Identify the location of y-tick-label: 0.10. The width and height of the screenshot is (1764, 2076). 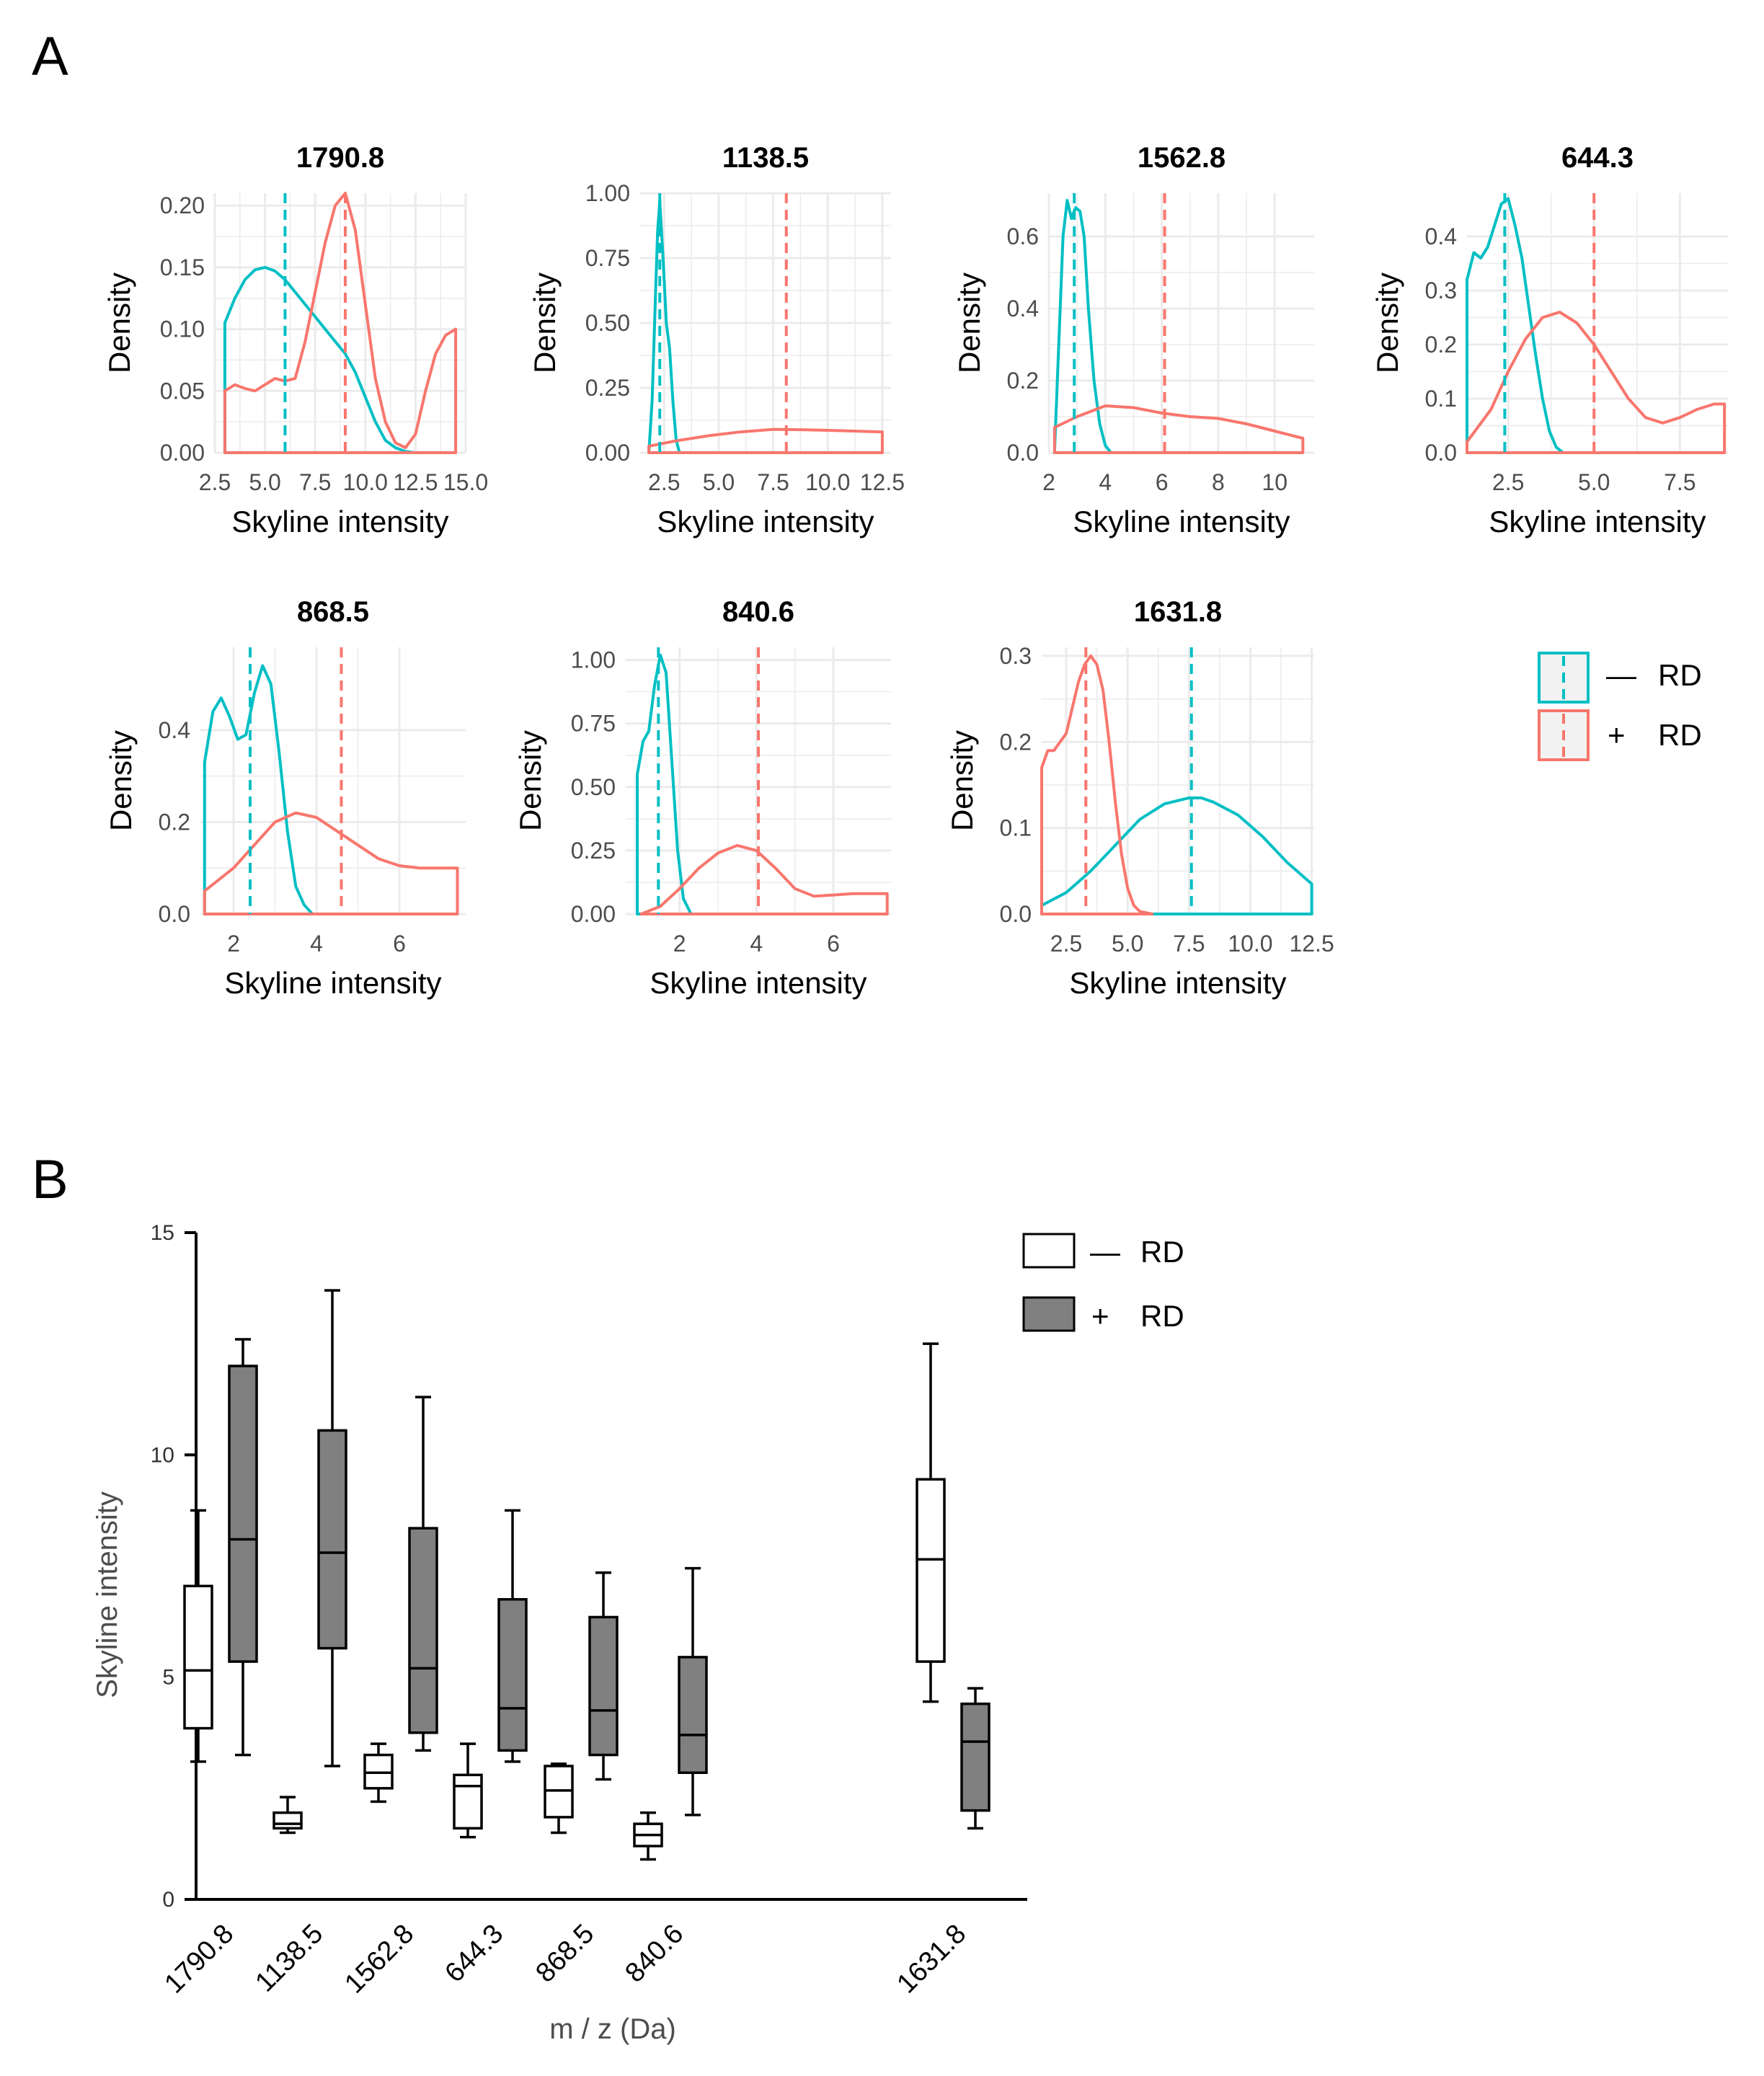
(182, 329).